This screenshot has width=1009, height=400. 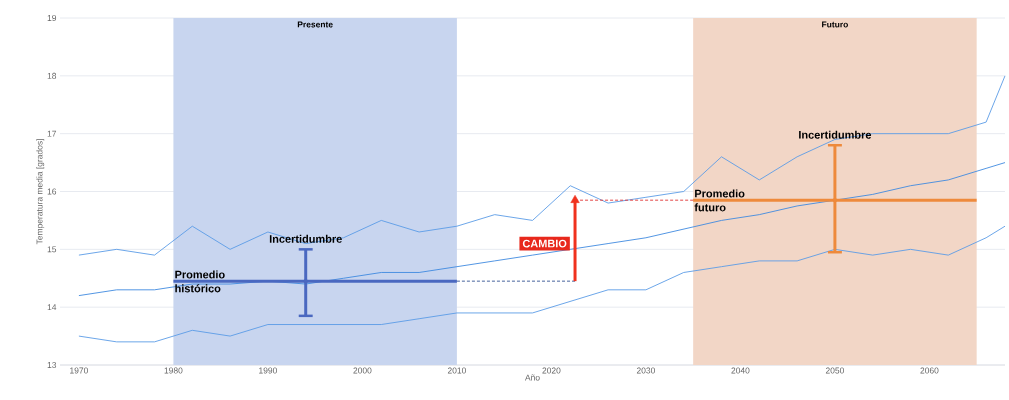 What do you see at coordinates (173, 370) in the screenshot?
I see `x-tick-label: 1980` at bounding box center [173, 370].